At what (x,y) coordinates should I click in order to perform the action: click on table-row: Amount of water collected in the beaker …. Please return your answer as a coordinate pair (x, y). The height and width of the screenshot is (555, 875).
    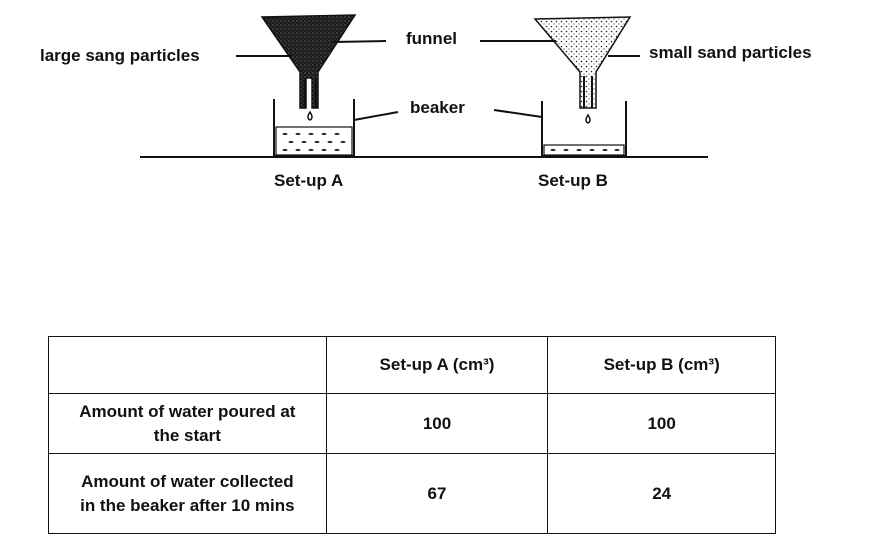
    Looking at the image, I should click on (412, 493).